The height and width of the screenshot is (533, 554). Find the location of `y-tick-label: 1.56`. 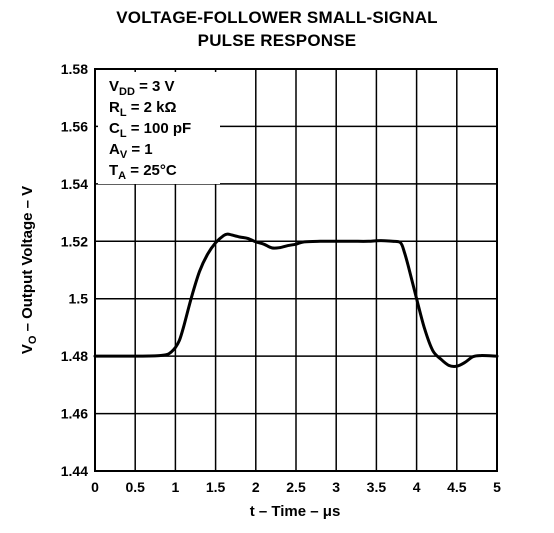

y-tick-label: 1.56 is located at coordinates (74, 126).